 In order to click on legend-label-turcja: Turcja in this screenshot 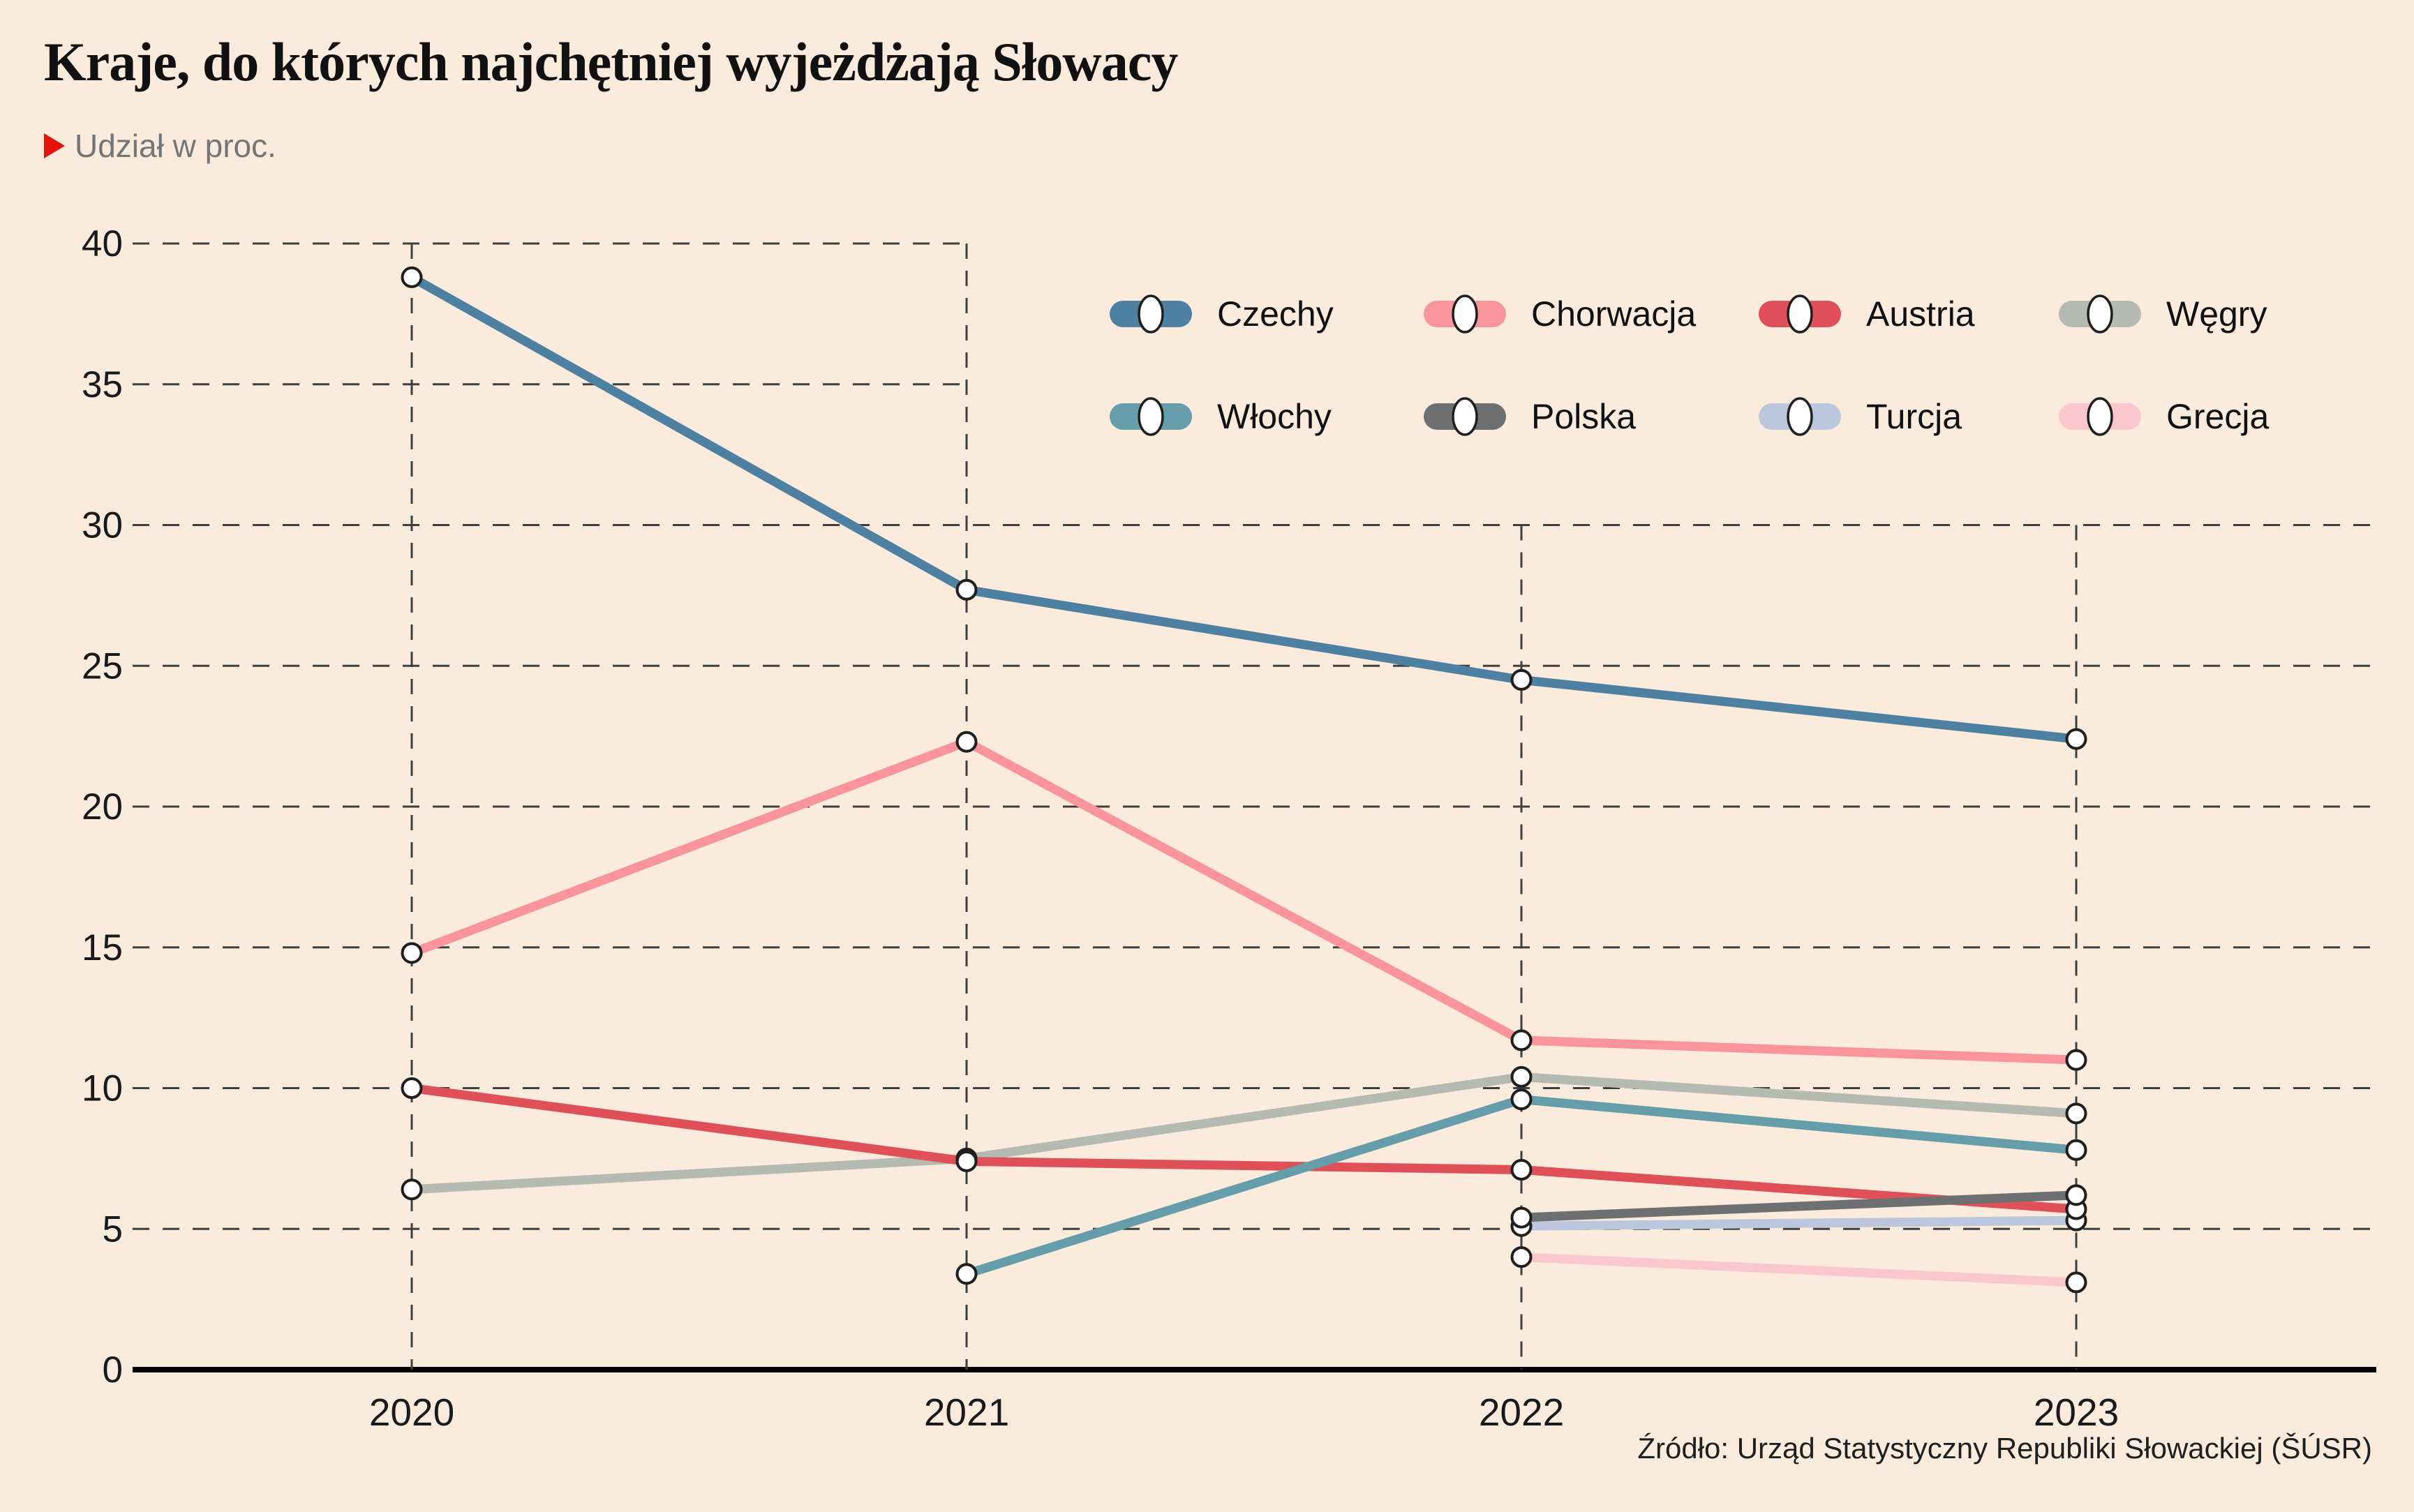, I will do `click(1914, 416)`.